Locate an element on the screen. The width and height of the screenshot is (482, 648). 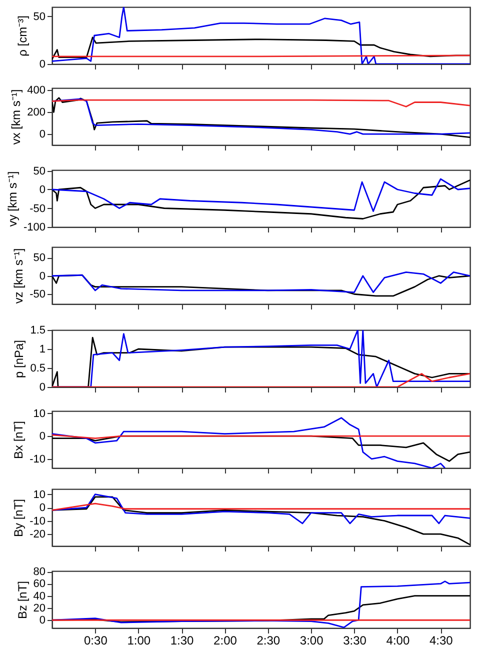
x-tick-label: 1:00 is located at coordinates (139, 641).